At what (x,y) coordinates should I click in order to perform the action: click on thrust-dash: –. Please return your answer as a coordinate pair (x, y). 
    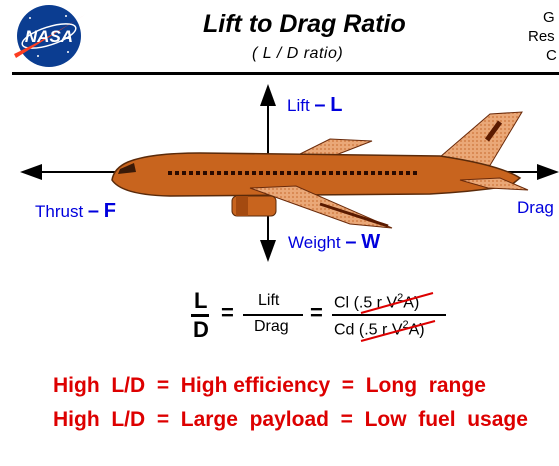
    Looking at the image, I should click on (93, 211).